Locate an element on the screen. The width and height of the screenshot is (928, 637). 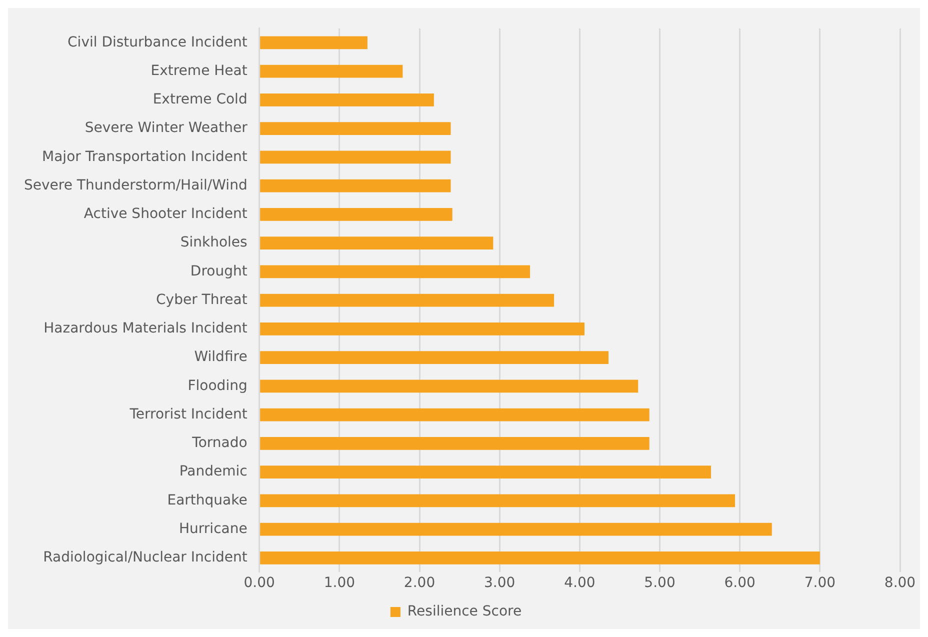
x-tick-label: 3.00 is located at coordinates (500, 583).